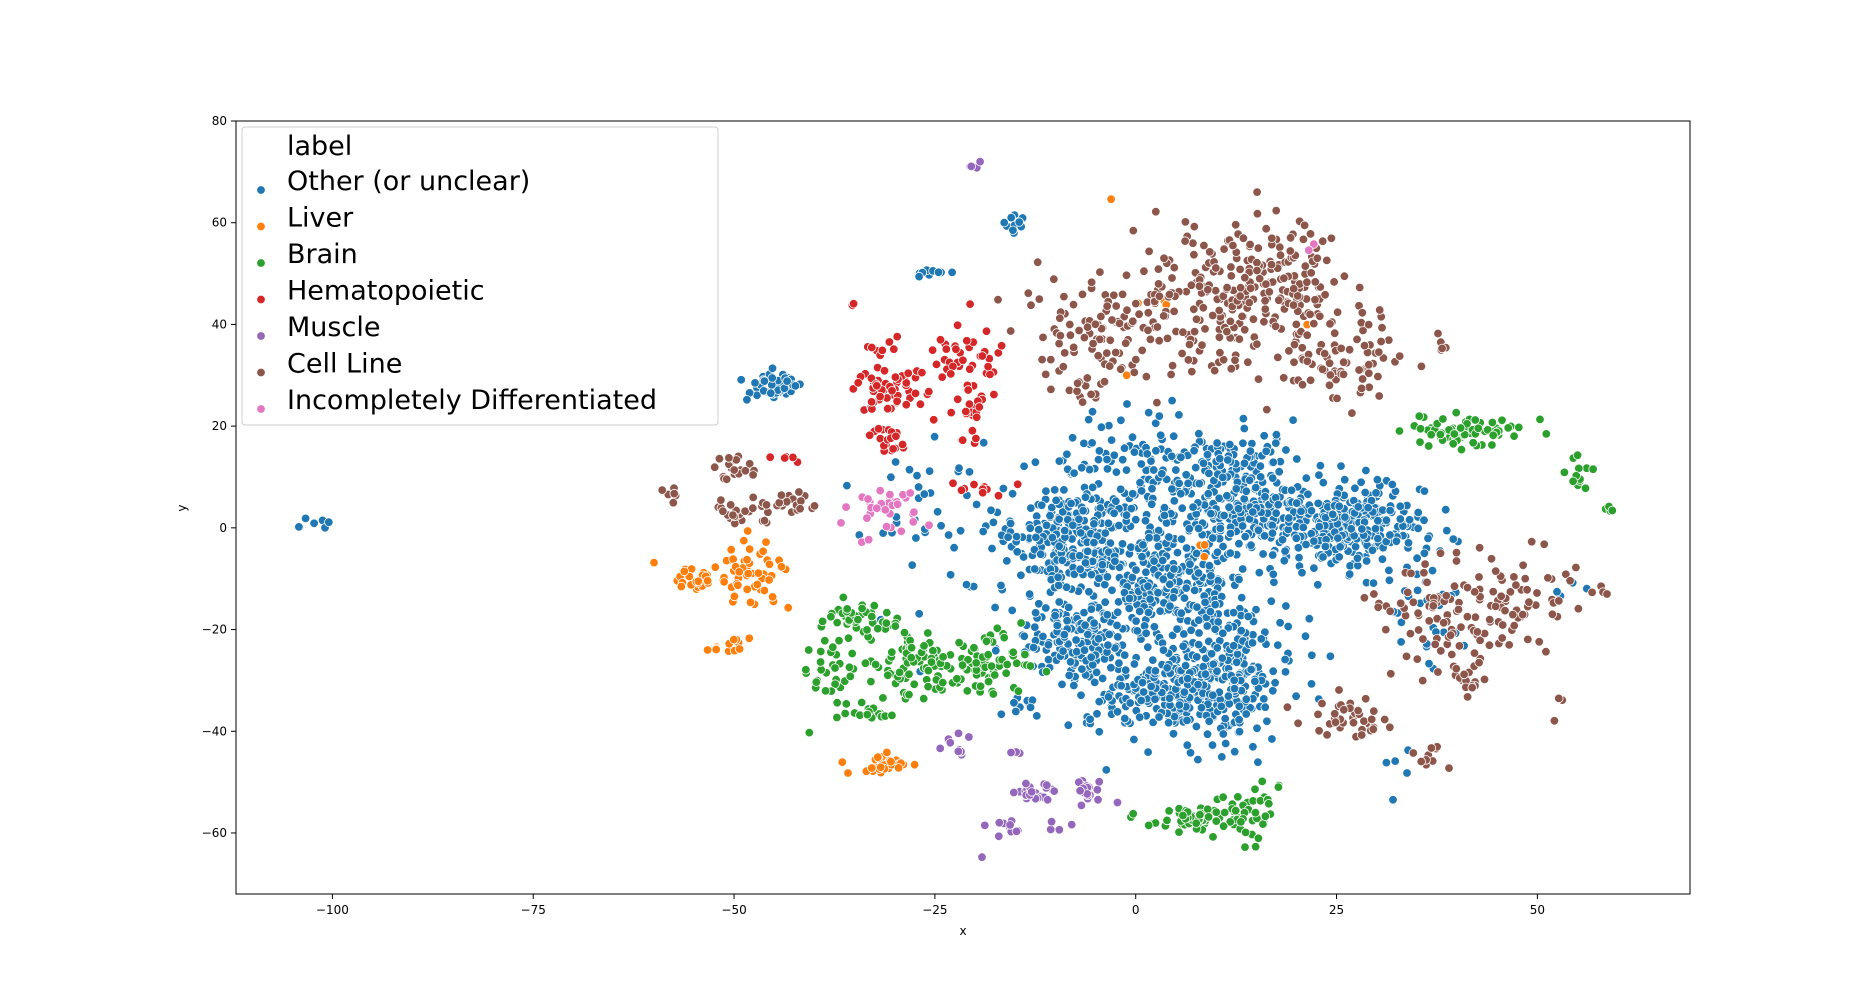 This screenshot has width=1853, height=991. Describe the element at coordinates (182, 507) in the screenshot. I see `y-axis-title: y` at that location.